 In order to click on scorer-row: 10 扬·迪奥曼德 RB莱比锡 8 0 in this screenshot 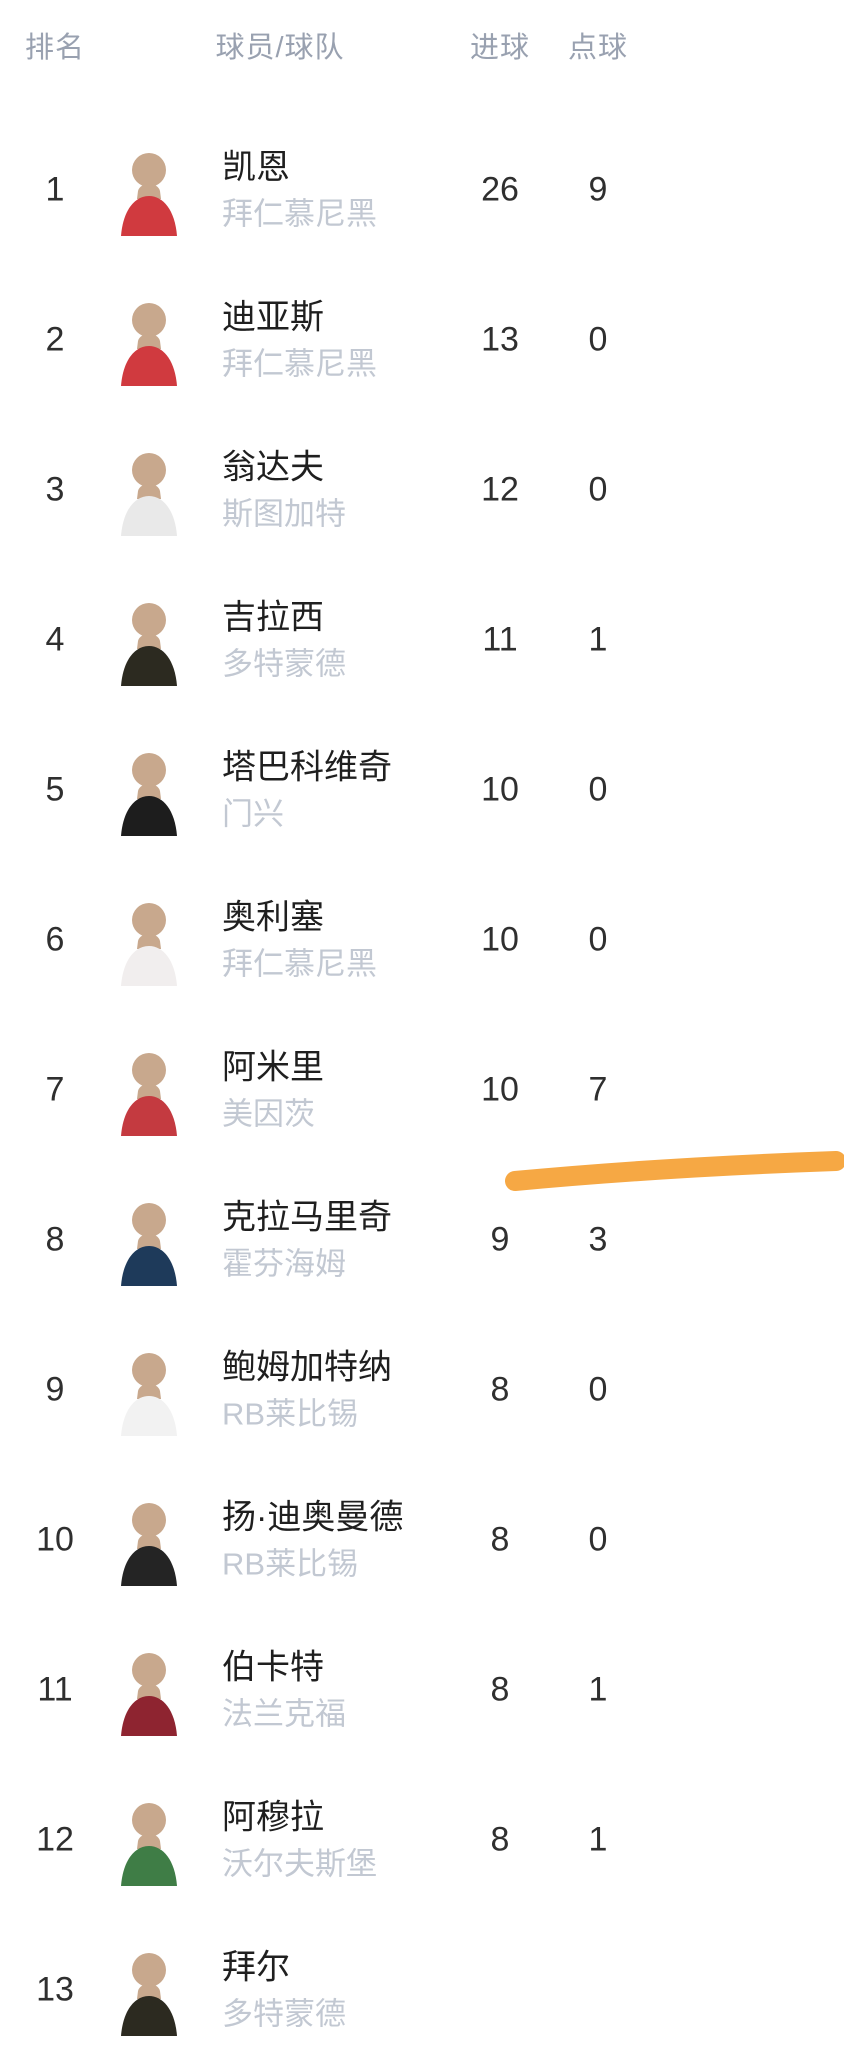, I will do `click(422, 1540)`.